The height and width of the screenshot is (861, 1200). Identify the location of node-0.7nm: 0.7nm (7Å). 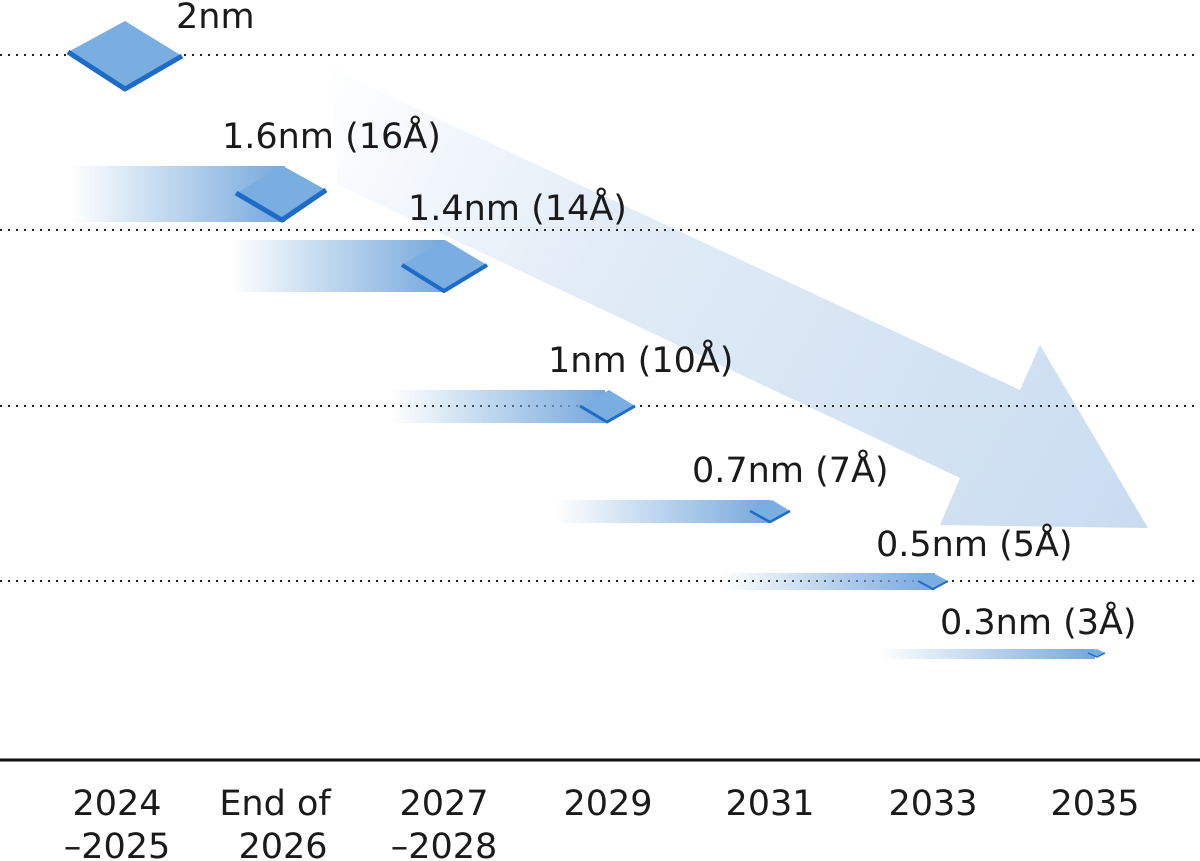
(790, 486).